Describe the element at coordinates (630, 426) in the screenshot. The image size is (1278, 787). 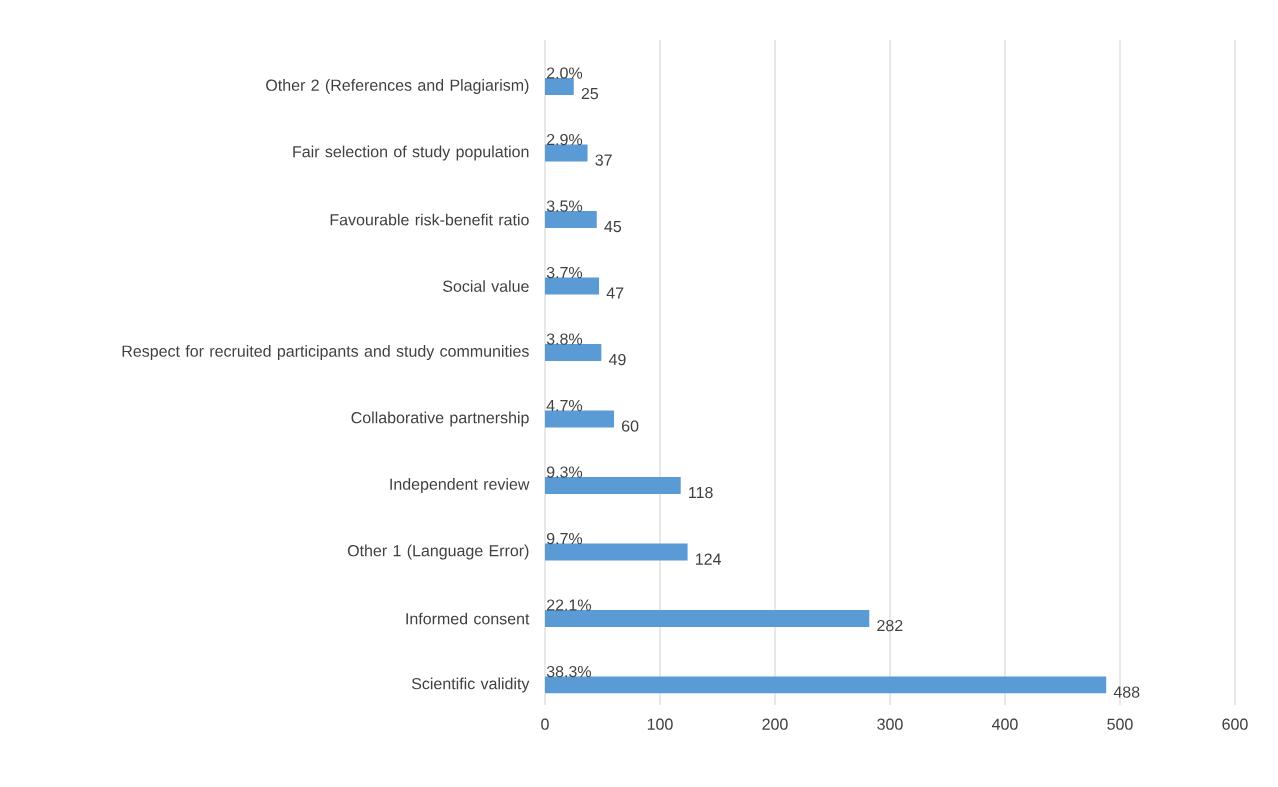
I see `data-label: 60` at that location.